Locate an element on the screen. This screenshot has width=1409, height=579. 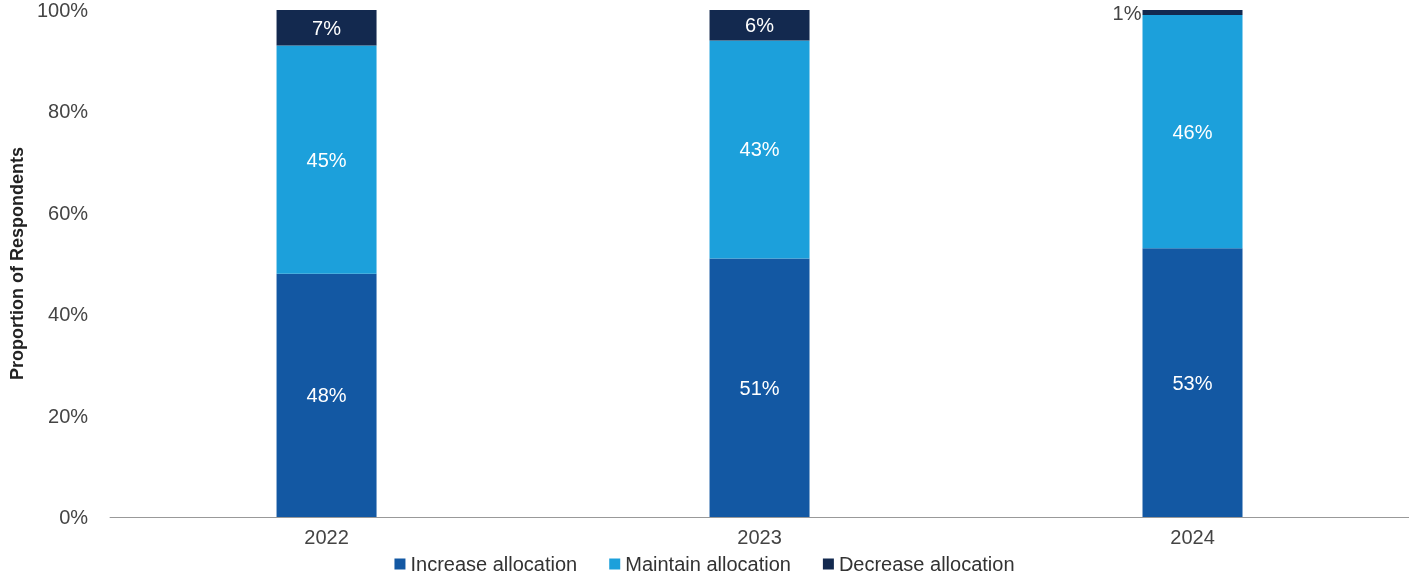
y-tick-label: 20% is located at coordinates (68, 415).